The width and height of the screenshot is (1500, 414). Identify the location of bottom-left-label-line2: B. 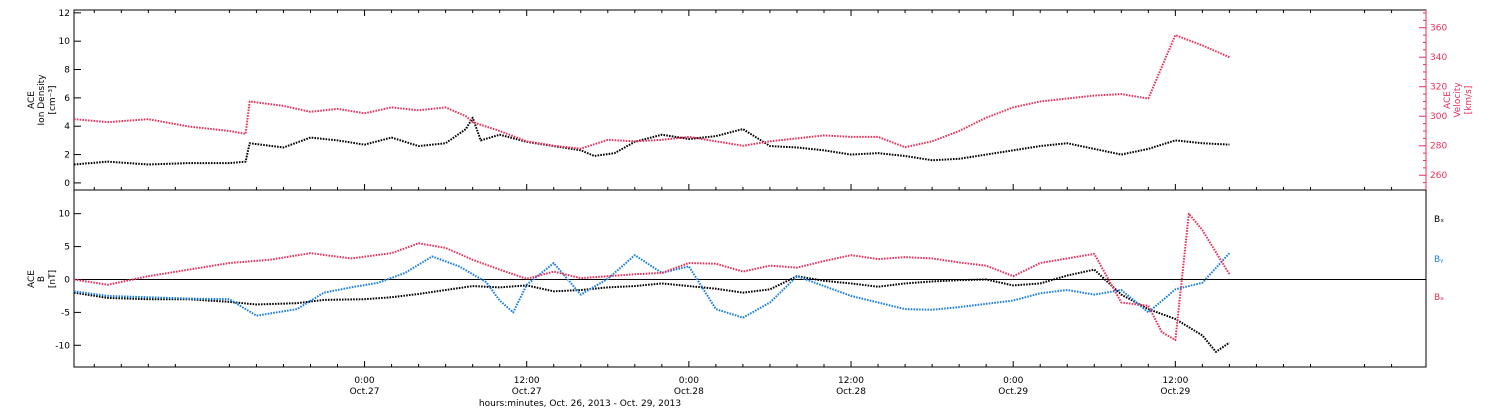
(42, 279).